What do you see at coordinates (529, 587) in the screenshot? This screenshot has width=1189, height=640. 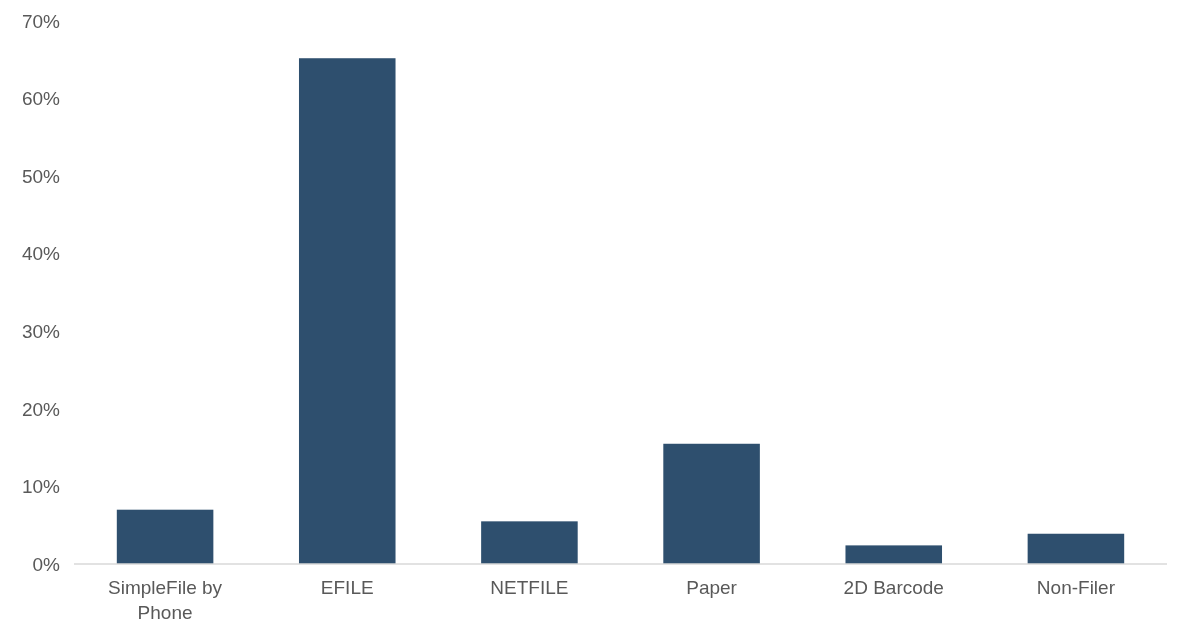 I see `x-tick-label: NETFILE` at bounding box center [529, 587].